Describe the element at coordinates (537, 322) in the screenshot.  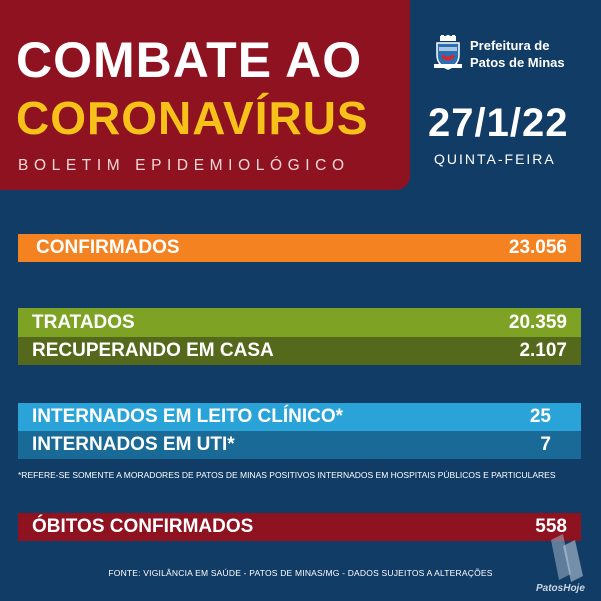
I see `stat-value: 20.359` at that location.